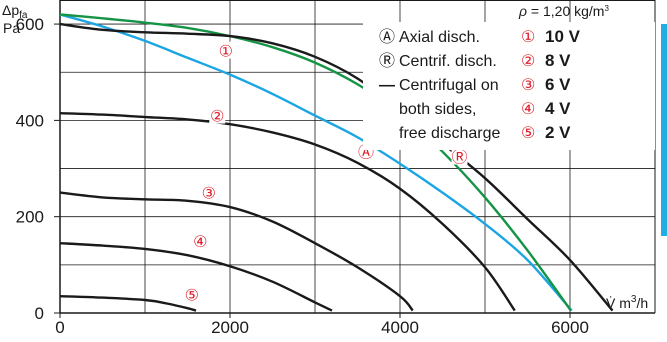  Describe the element at coordinates (570, 327) in the screenshot. I see `x-tick-label: 6000` at that location.